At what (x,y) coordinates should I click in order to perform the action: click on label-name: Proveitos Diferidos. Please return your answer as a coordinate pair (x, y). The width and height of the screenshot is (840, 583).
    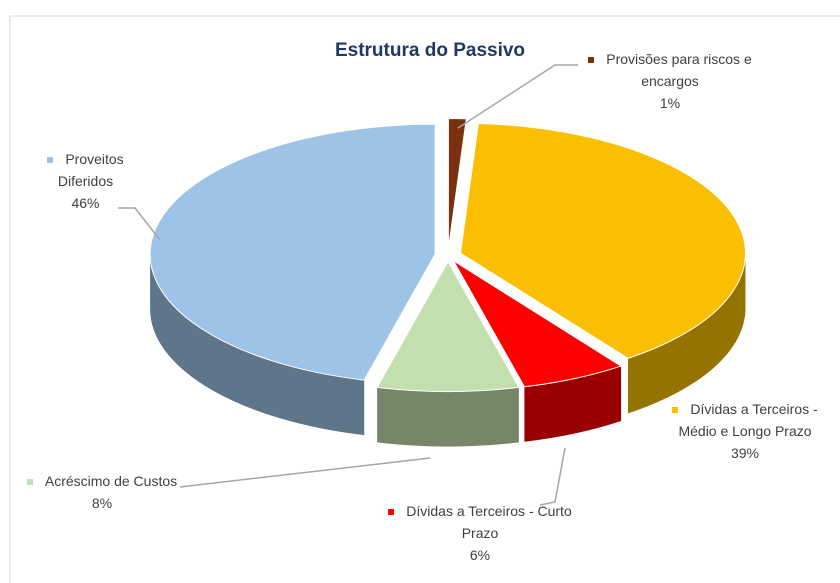
    Looking at the image, I should click on (85, 170).